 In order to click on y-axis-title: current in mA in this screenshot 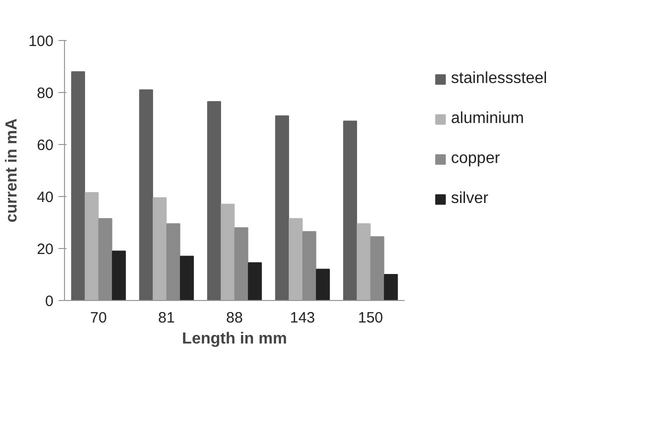, I will do `click(11, 170)`.